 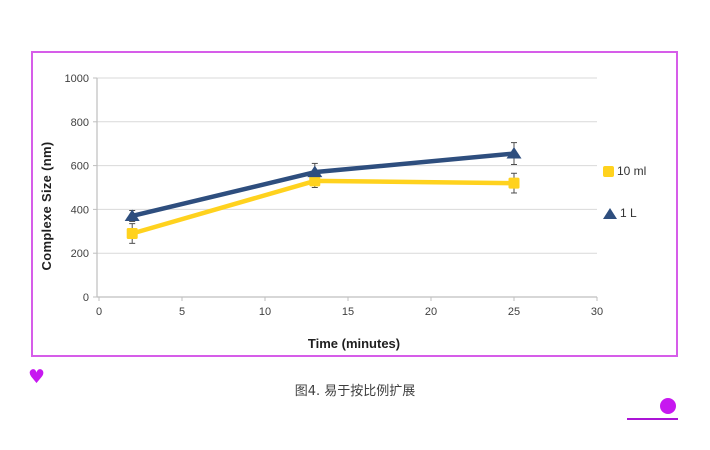 I want to click on figure-caption: 图4. 易于按比例扩展, so click(x=355, y=391).